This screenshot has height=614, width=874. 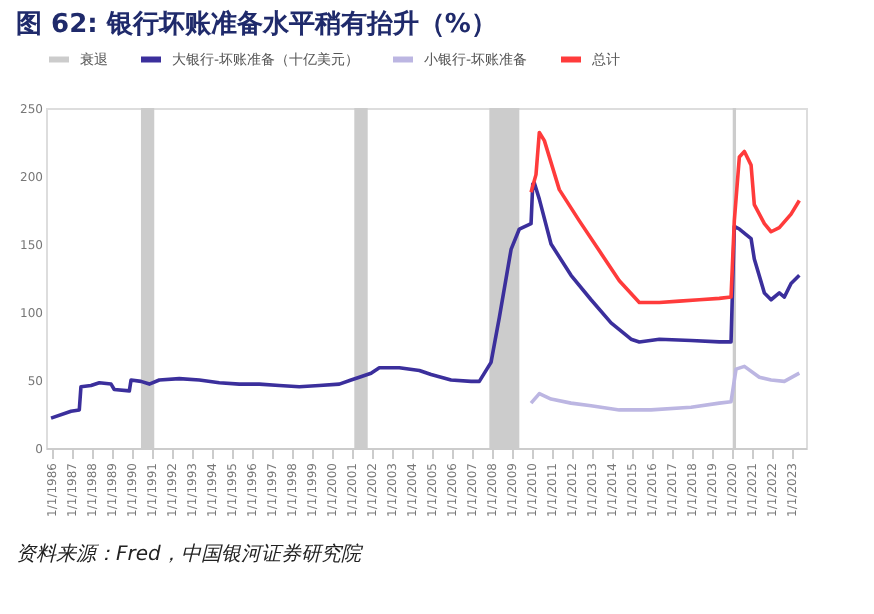 I want to click on text: 资料来源：Fred，中国银河证券研究院, so click(x=190, y=554).